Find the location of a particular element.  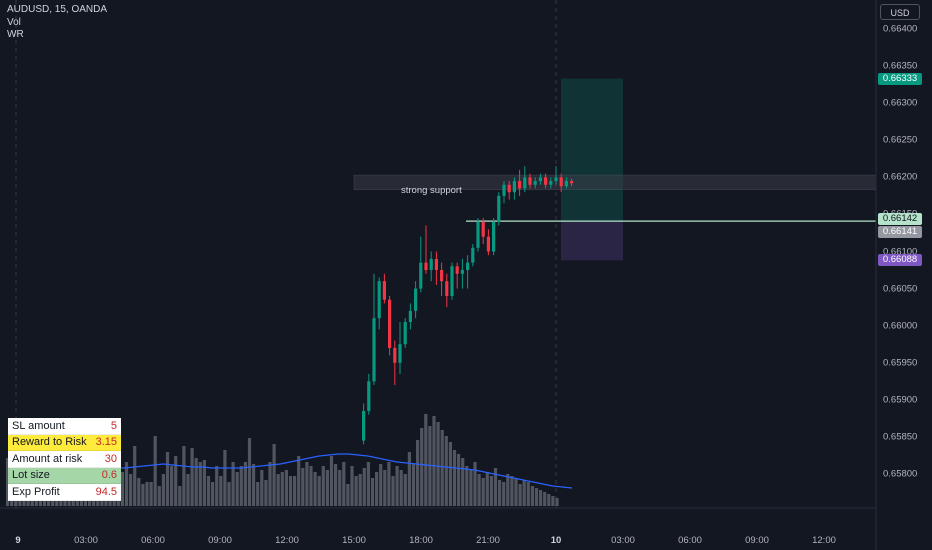

target-zone is located at coordinates (592, 150).